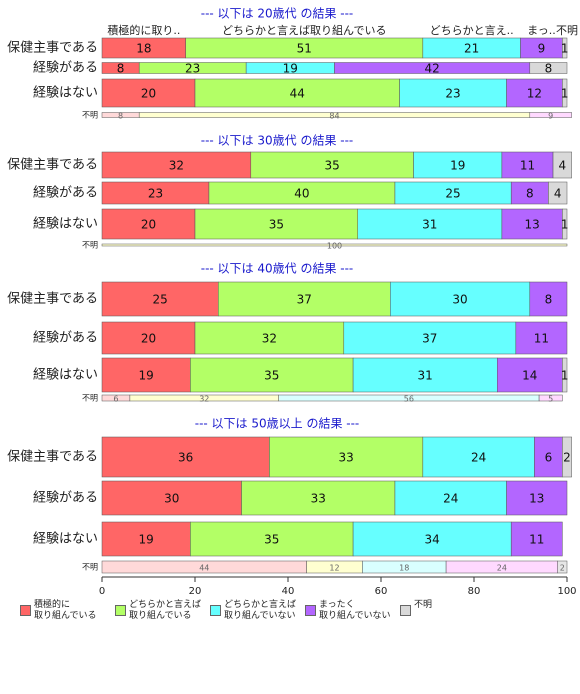  What do you see at coordinates (143, 49) in the screenshot?
I see `value-label: 18` at bounding box center [143, 49].